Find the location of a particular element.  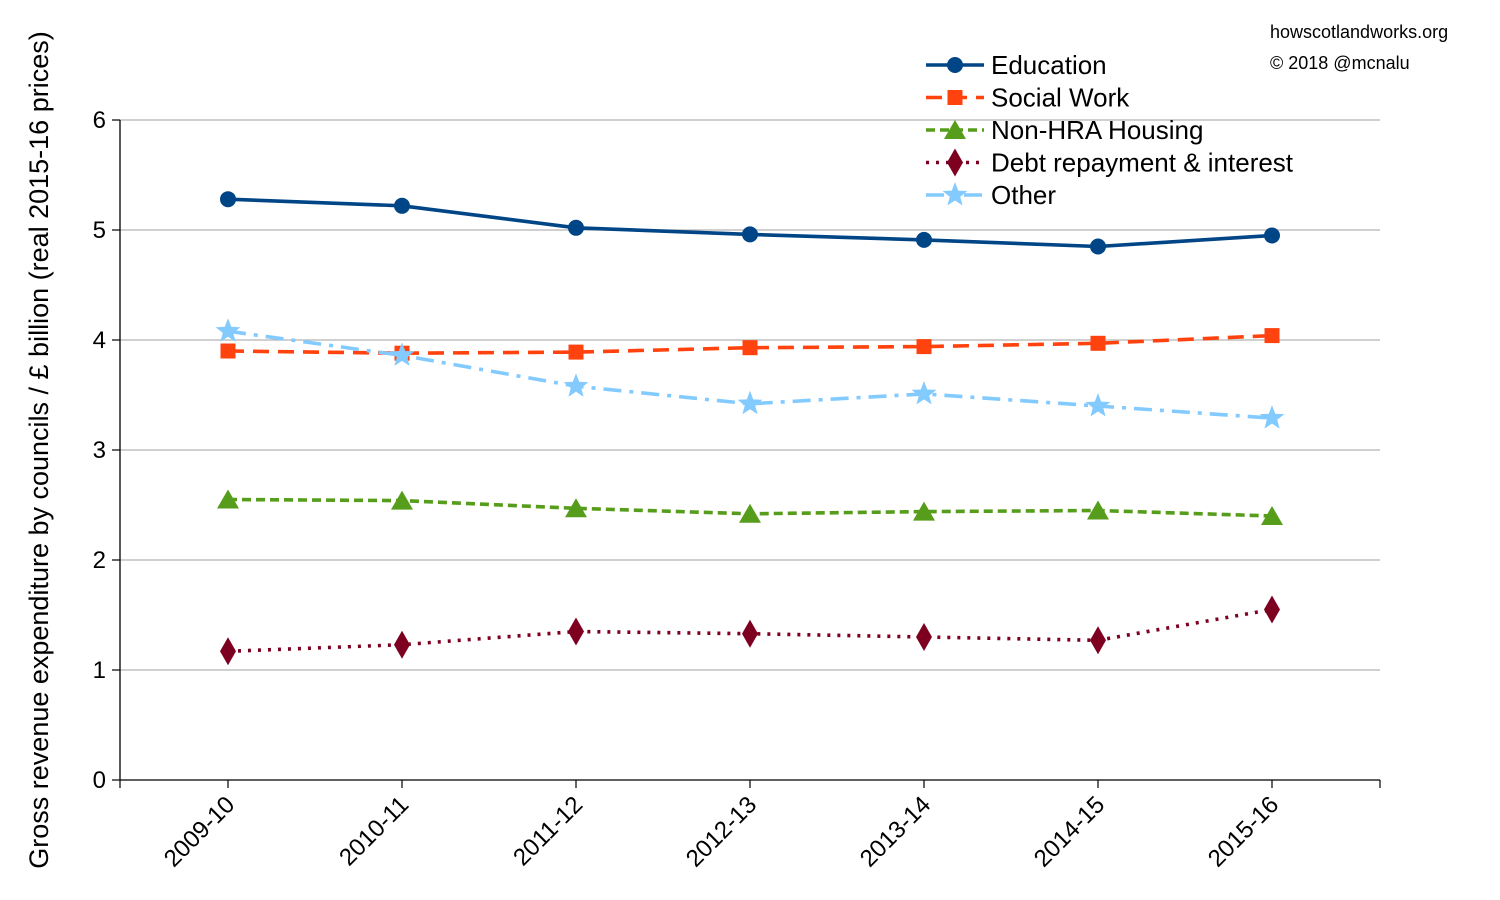

legend-label: Social Work is located at coordinates (1060, 98).